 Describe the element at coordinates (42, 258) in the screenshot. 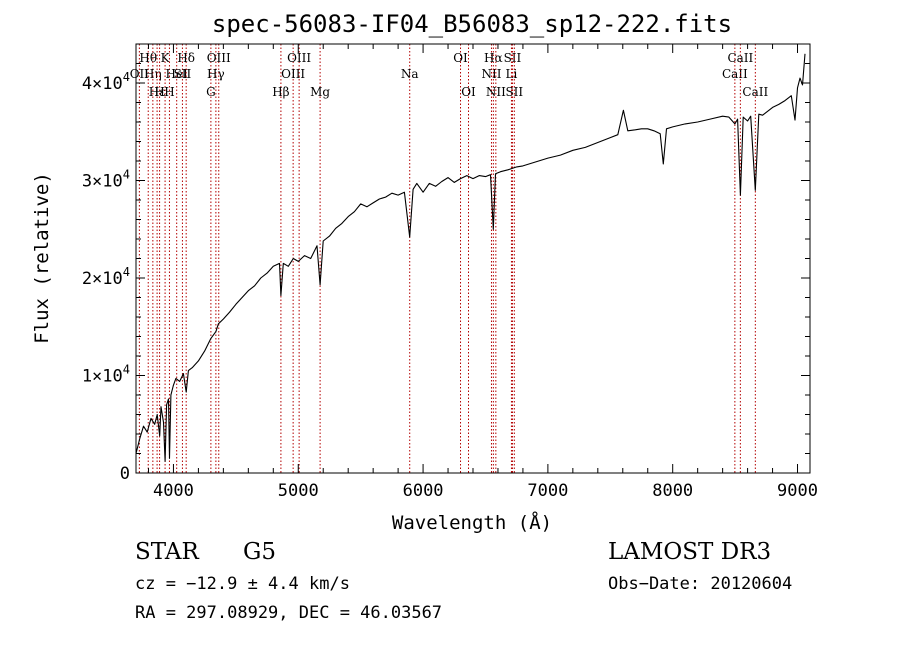

I see `y-axis-label: Flux (relative)` at that location.